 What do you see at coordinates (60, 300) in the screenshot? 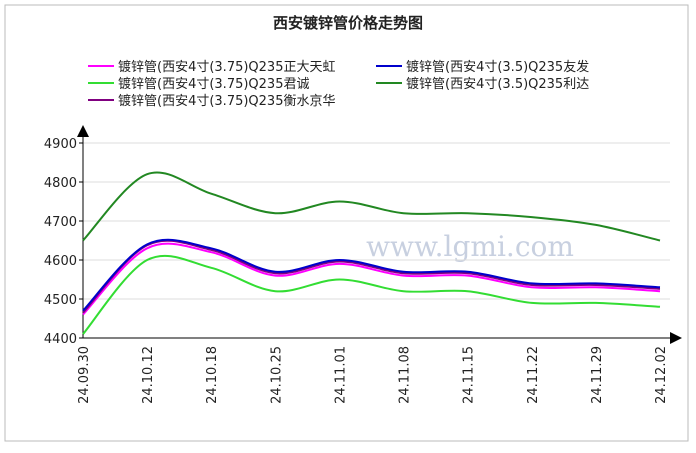
I see `y-tick-label: 4500` at bounding box center [60, 300].